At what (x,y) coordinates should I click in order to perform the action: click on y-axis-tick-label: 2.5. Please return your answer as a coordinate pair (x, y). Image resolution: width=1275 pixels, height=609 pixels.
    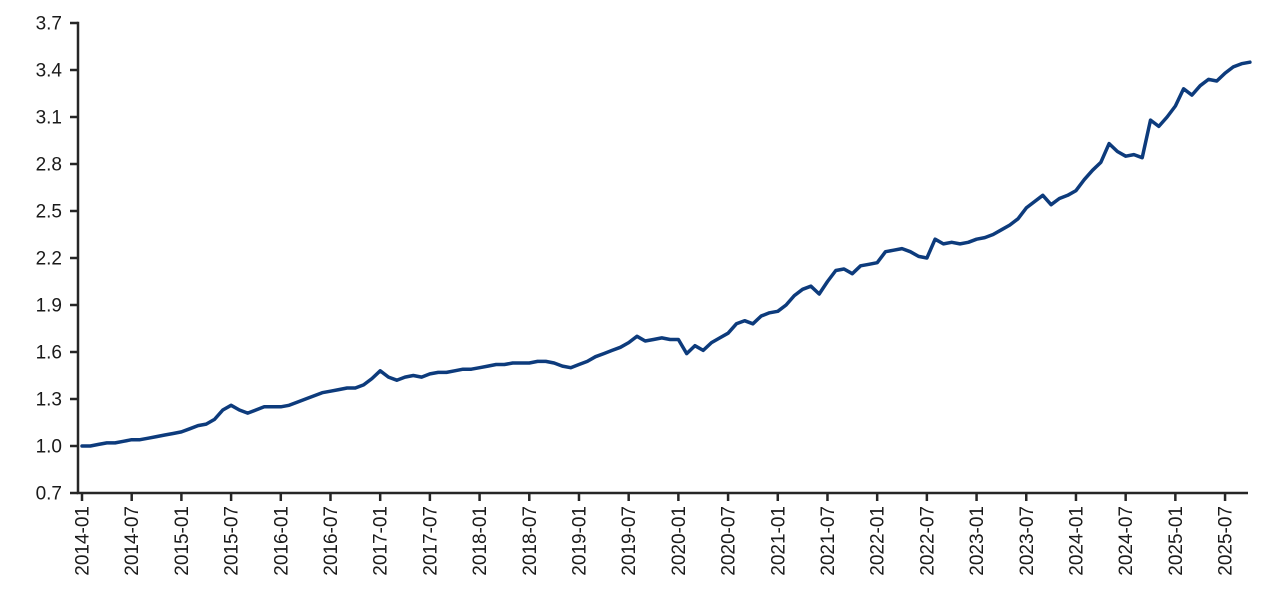
    Looking at the image, I should click on (49, 212).